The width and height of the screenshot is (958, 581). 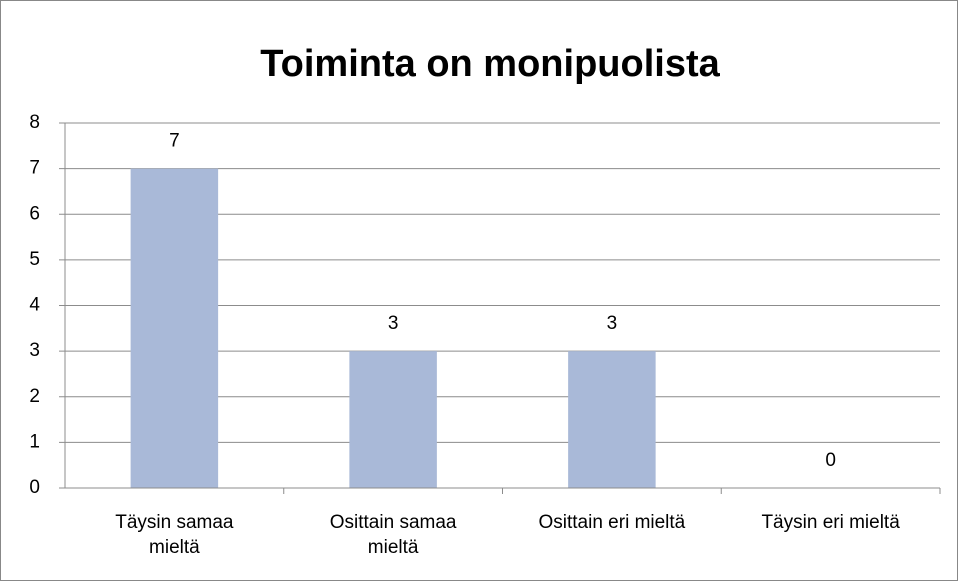 I want to click on chart-title: Toiminta on monipuolista, so click(x=490, y=64).